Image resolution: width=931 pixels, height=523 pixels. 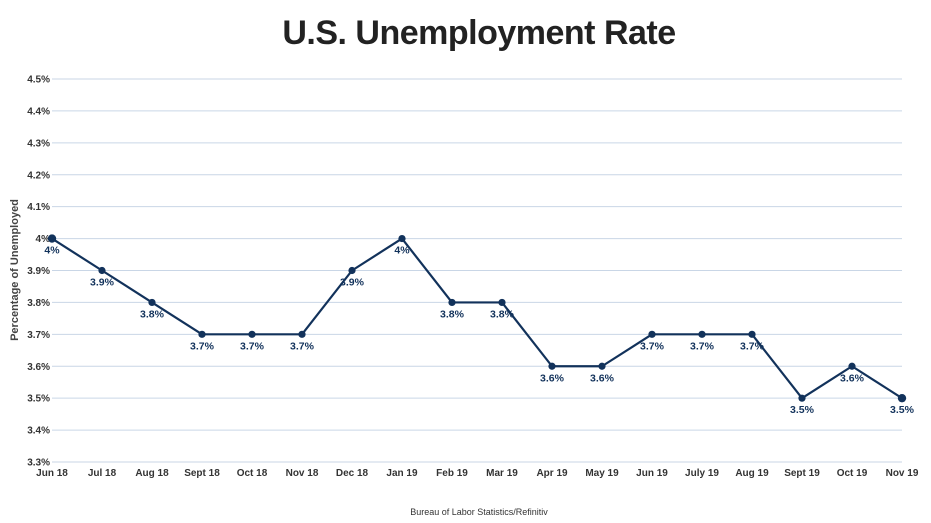 What do you see at coordinates (479, 512) in the screenshot?
I see `source-note: Bureau of Labor Statistics/Refinitiv` at bounding box center [479, 512].